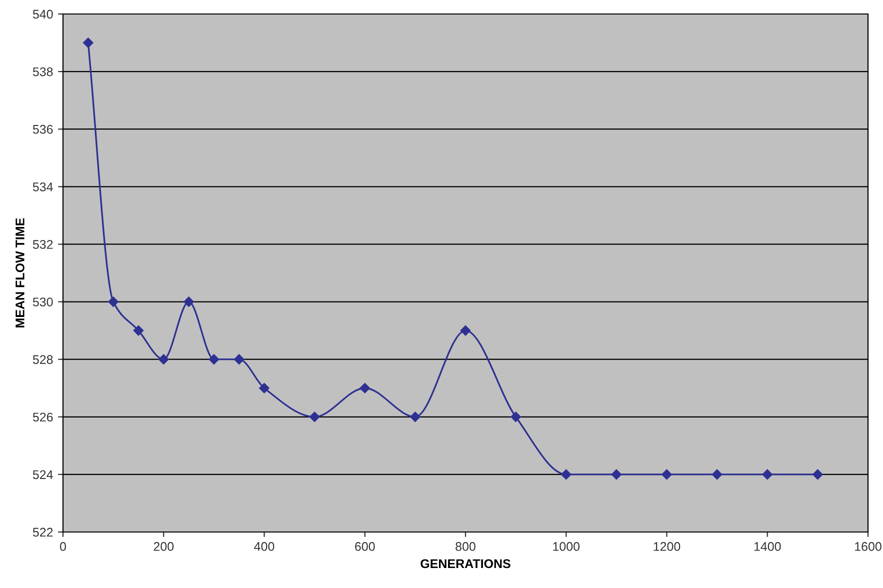  I want to click on x-tick-label: 200, so click(164, 546).